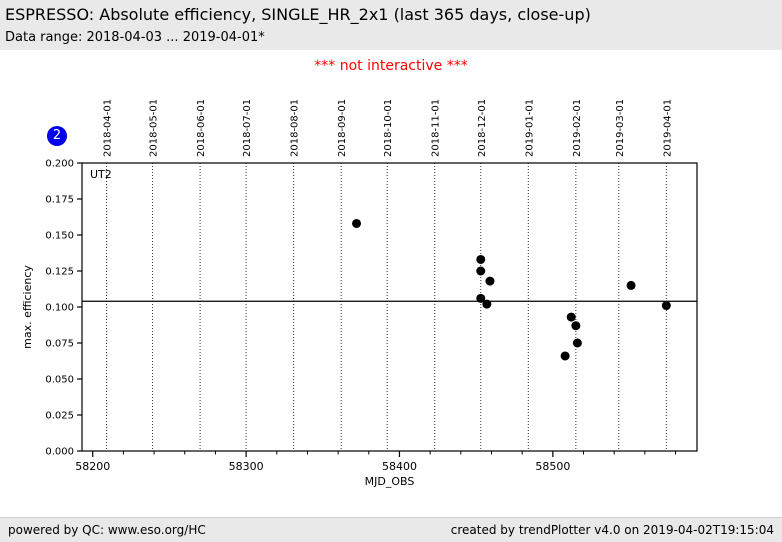 The height and width of the screenshot is (542, 782). What do you see at coordinates (27, 307) in the screenshot?
I see `y-axis-title: max. efficiency` at bounding box center [27, 307].